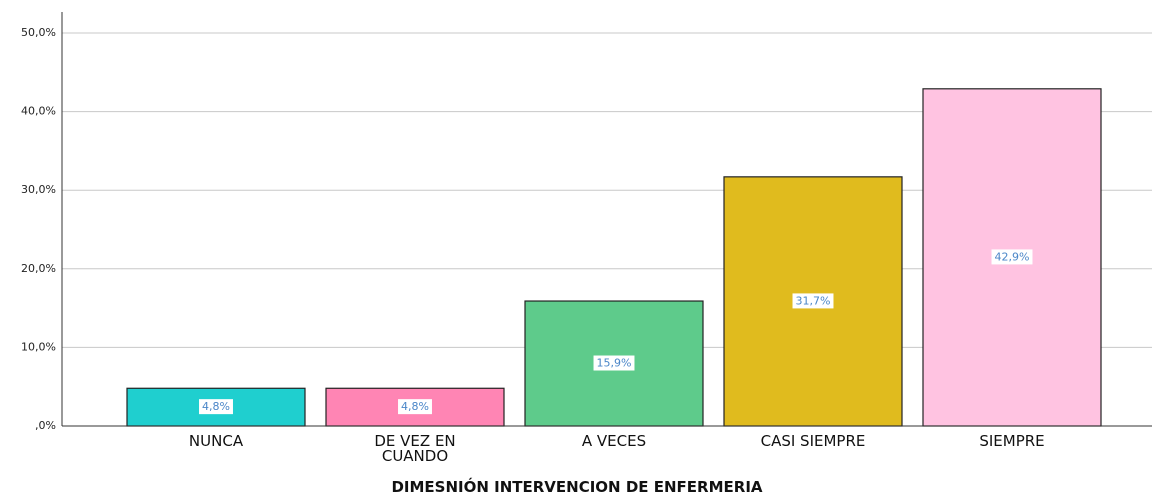 This screenshot has height=495, width=1154. I want to click on y-tick-label: 10,0%, so click(38, 346).